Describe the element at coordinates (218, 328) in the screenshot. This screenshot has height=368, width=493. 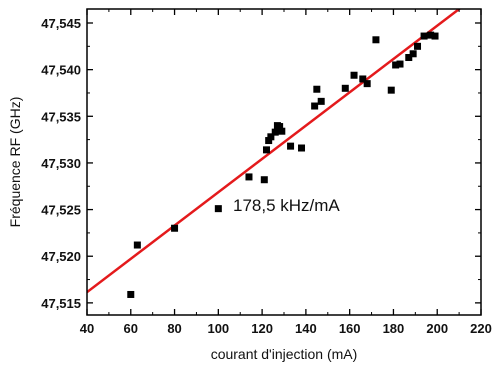
I see `x-tick-label: 100` at that location.